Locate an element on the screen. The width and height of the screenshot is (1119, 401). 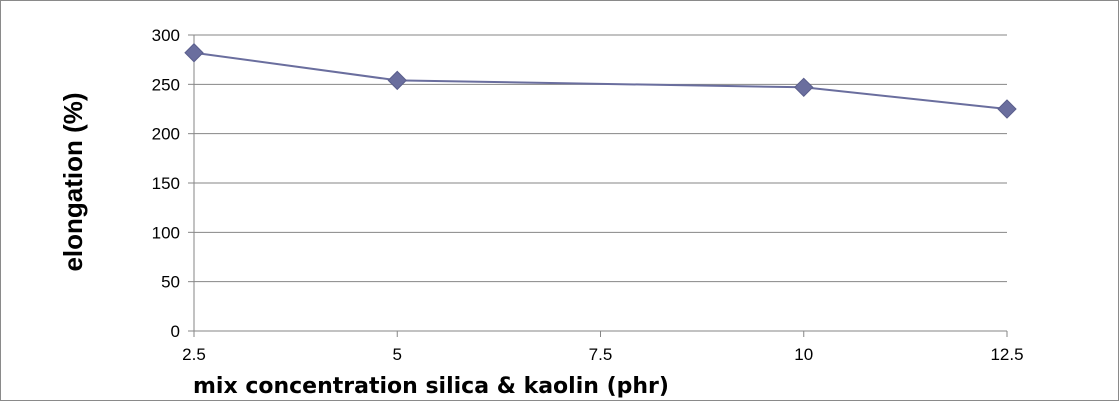
x-tick-labels: 2.5 5 7.5 10 12.5 is located at coordinates (602, 354).